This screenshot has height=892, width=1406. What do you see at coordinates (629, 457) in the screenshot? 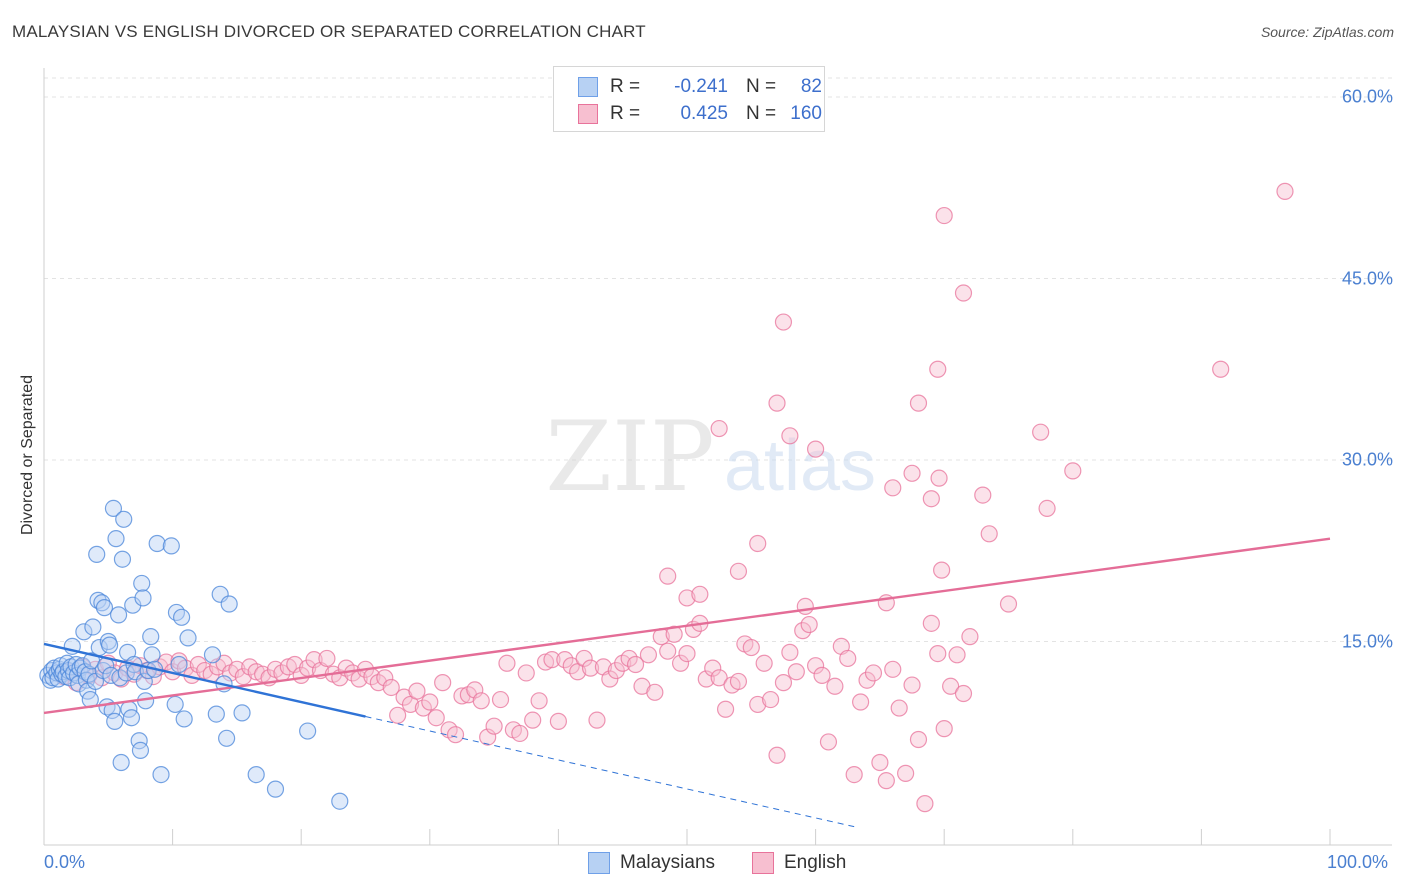
I see `watermark-zip: ZIP` at bounding box center [629, 457].